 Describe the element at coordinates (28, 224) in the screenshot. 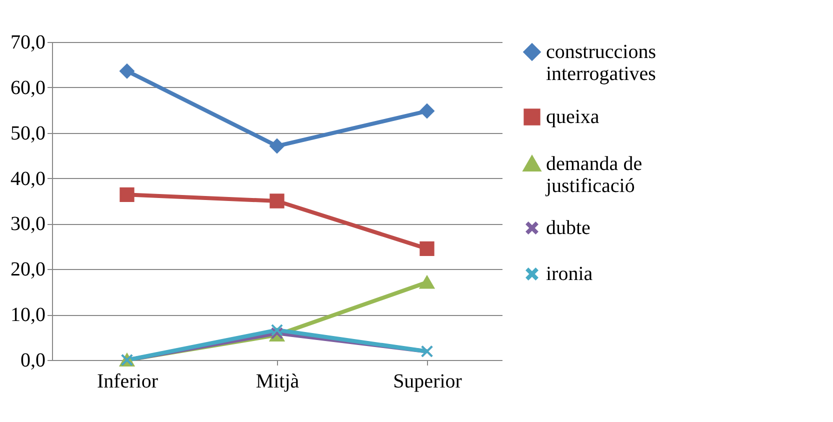

I see `y-tick-label: 30,0` at that location.